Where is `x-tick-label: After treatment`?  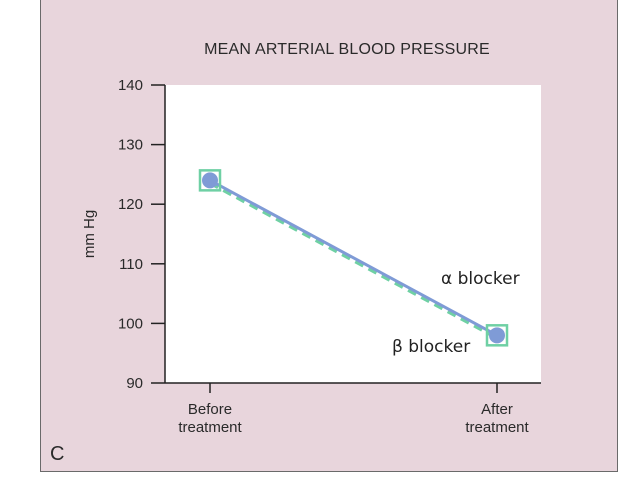
x-tick-label: After treatment is located at coordinates (497, 418).